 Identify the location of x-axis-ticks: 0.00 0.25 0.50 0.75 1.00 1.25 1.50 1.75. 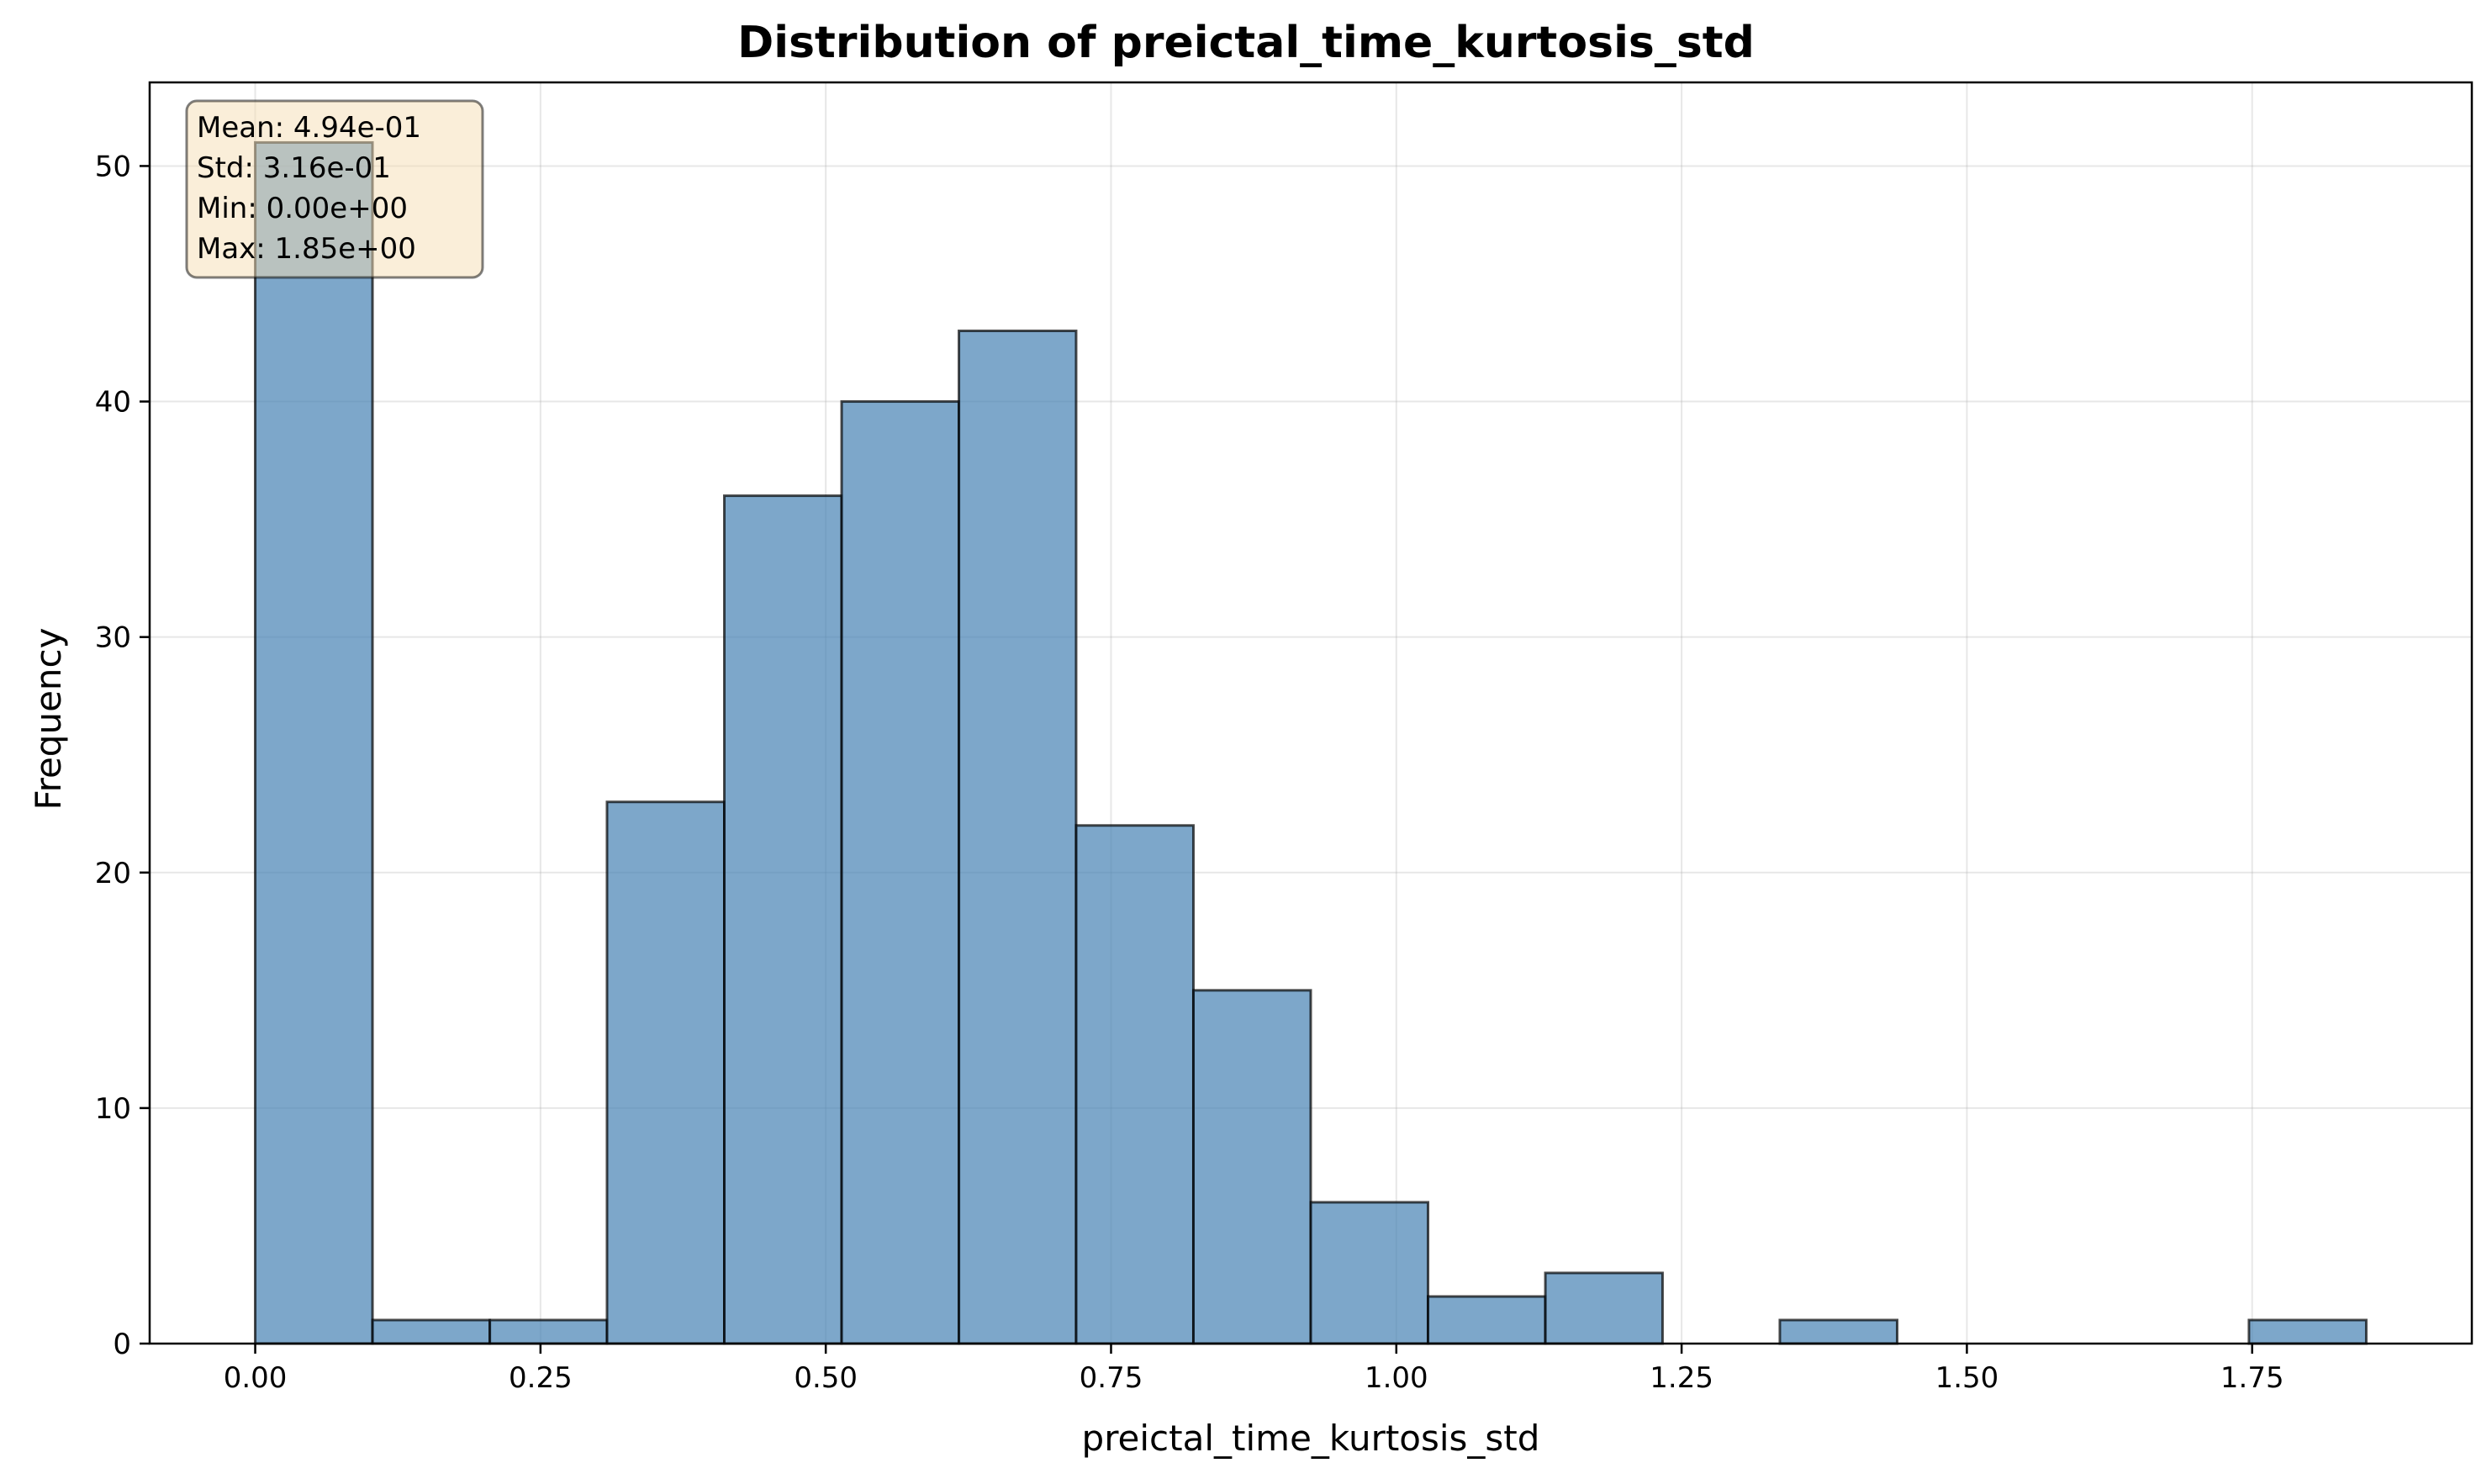
(1254, 1369).